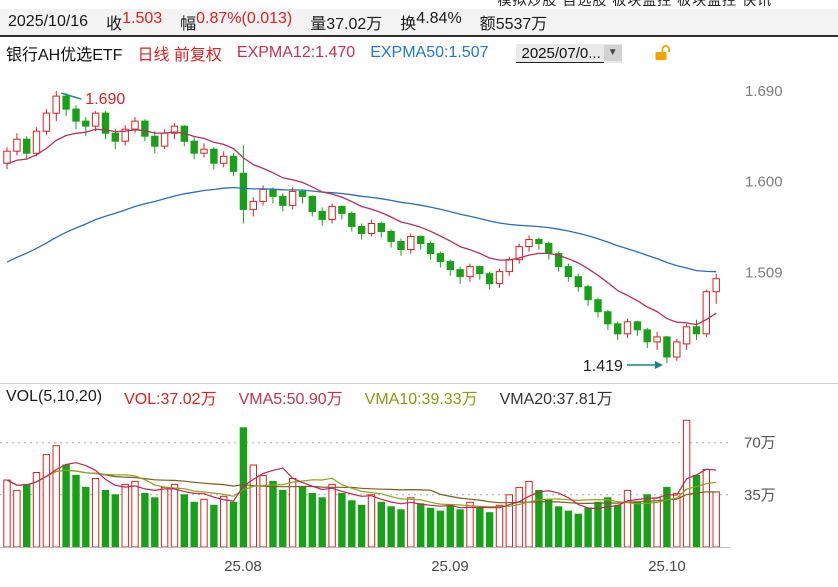 The width and height of the screenshot is (838, 587). I want to click on quote-field-0-label: 收, so click(114, 24).